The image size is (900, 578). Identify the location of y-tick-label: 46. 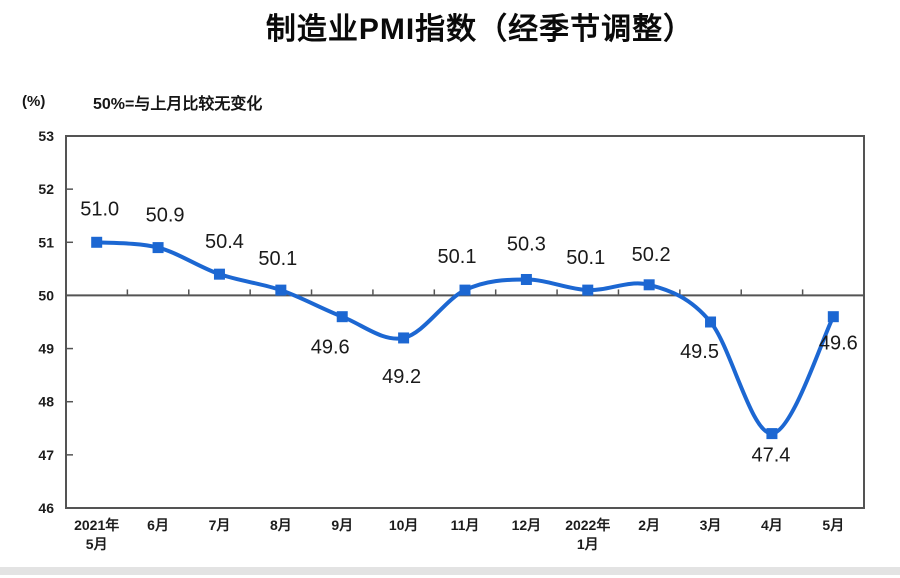
(46, 508).